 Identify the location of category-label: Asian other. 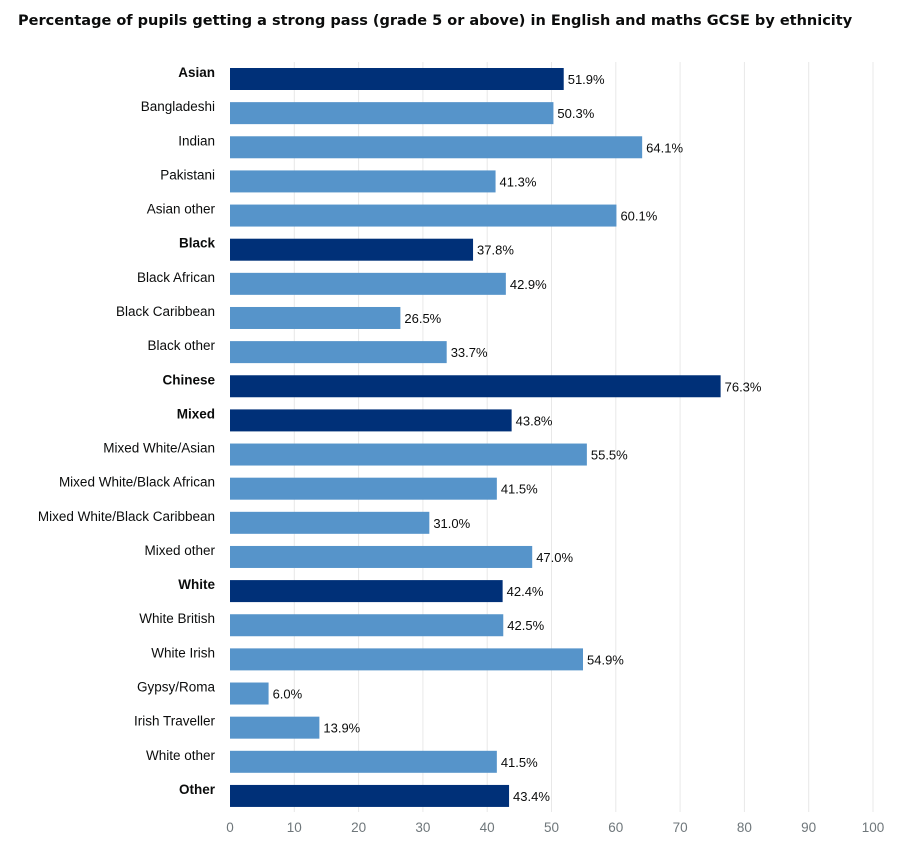
(181, 209).